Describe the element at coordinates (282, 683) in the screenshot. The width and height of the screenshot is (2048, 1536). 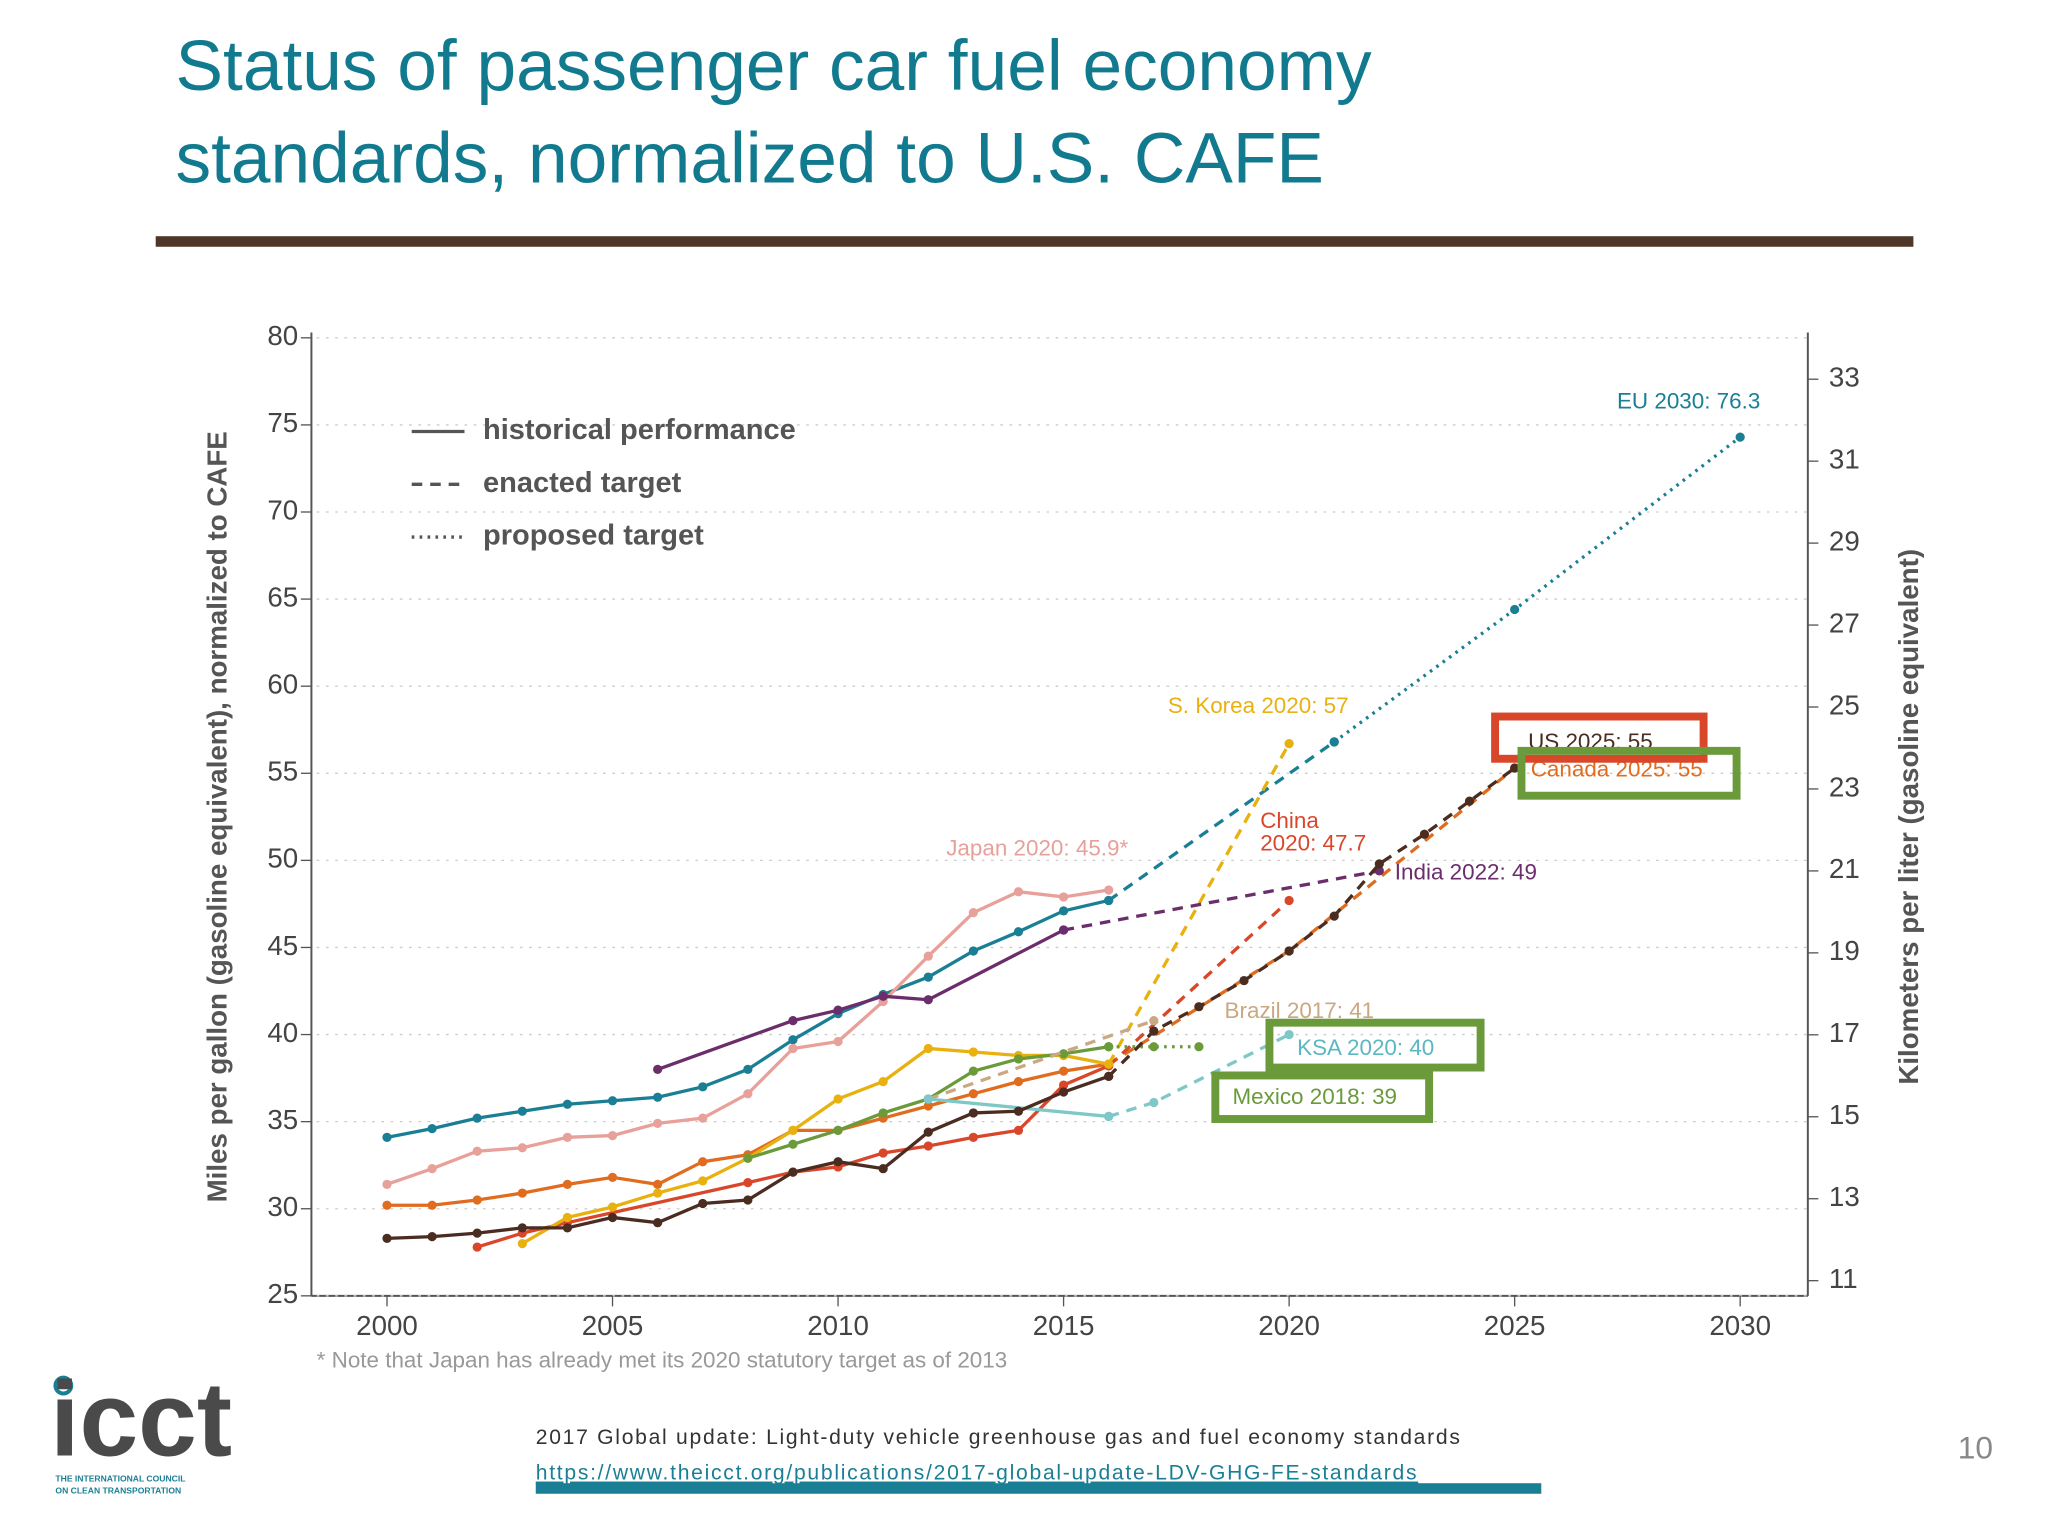
I see `y-tick-label: 60` at that location.